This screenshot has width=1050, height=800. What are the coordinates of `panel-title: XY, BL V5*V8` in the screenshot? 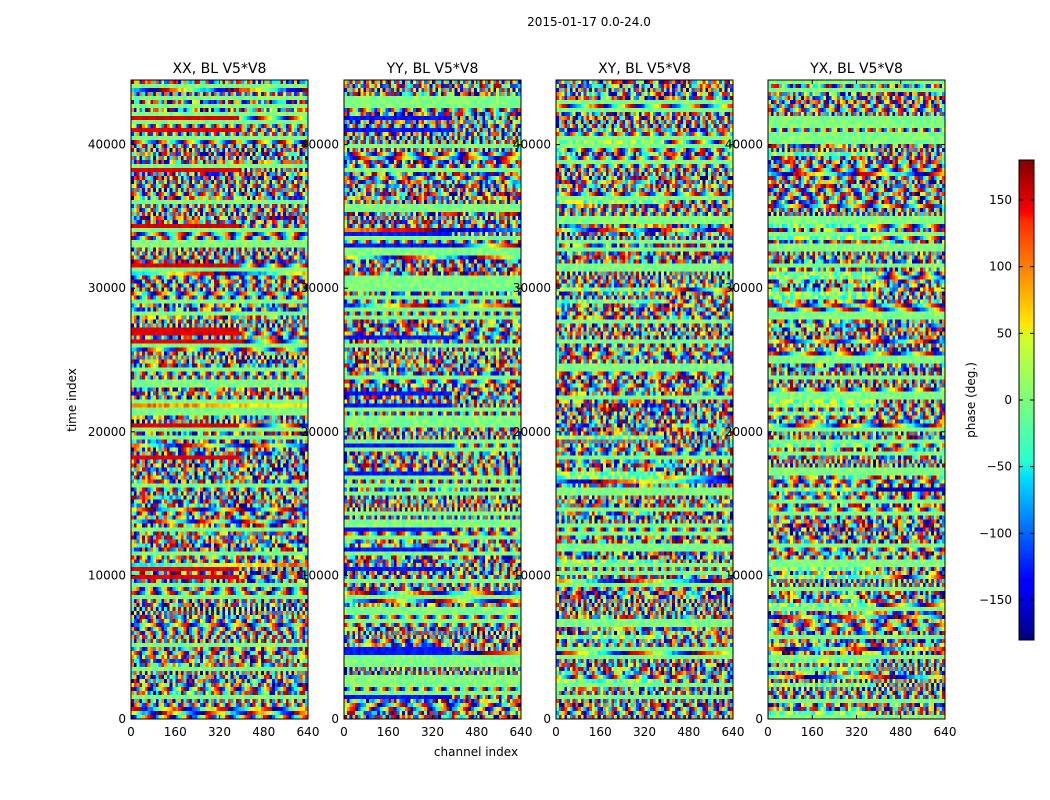 It's located at (644, 69).